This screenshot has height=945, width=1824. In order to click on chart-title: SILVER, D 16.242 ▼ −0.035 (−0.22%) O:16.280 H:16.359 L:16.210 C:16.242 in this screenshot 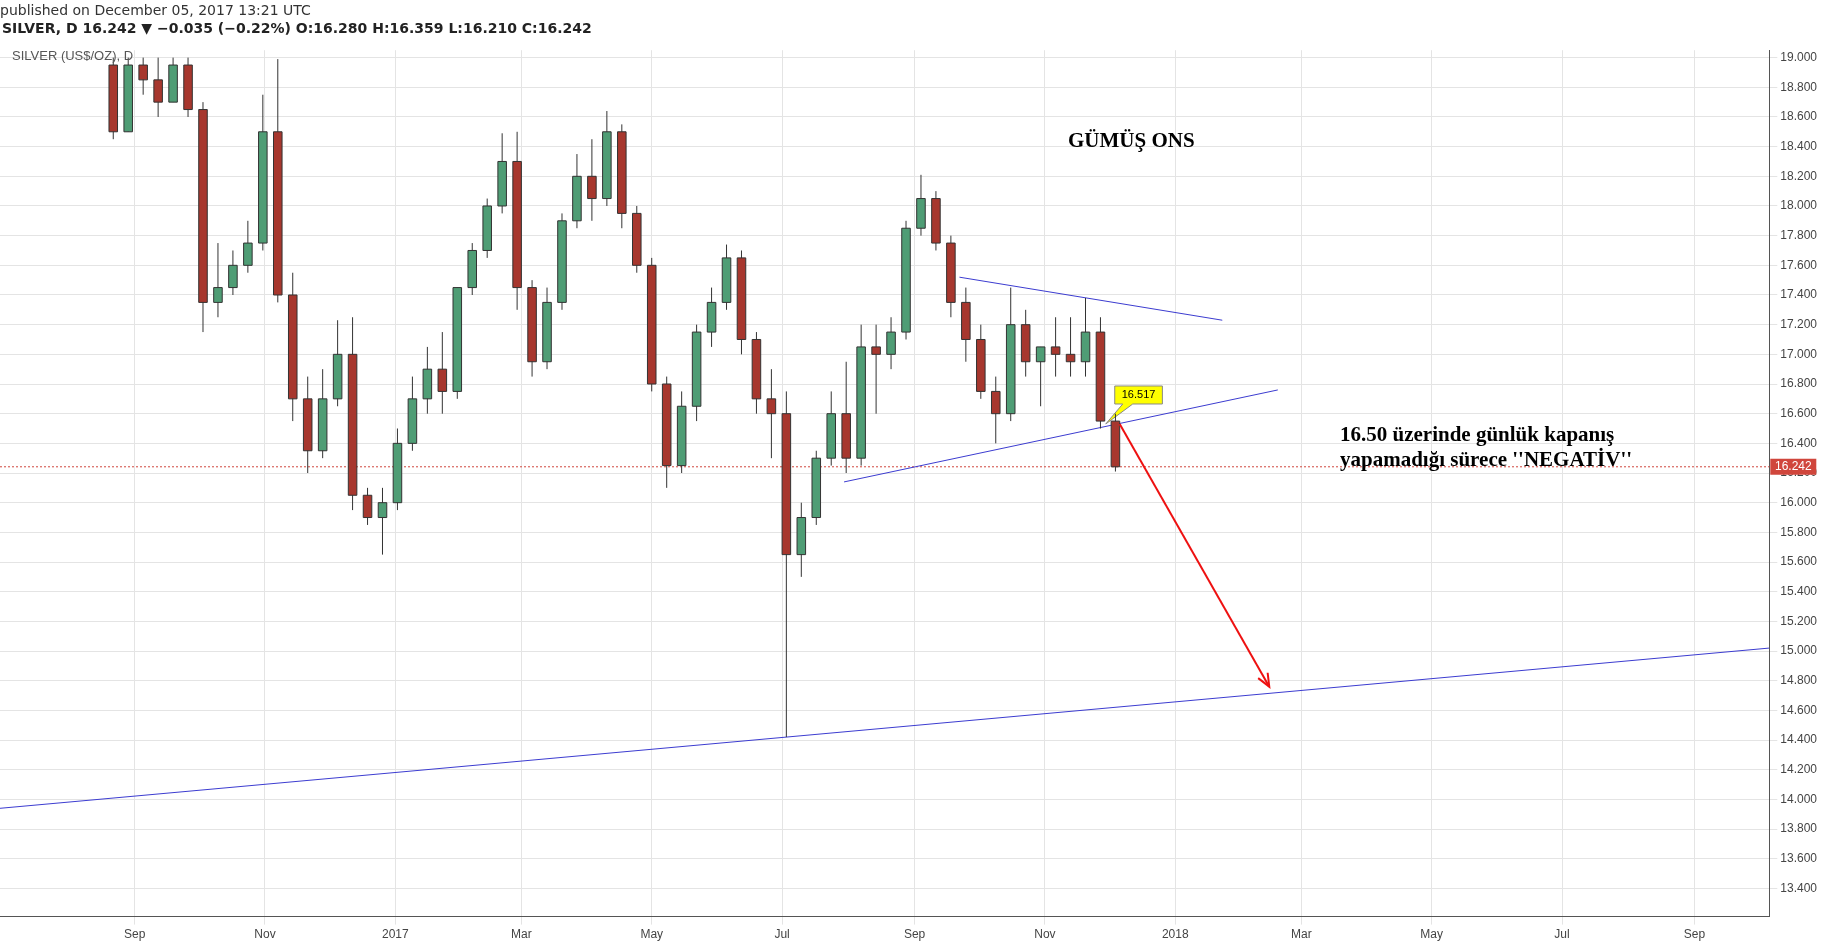, I will do `click(297, 28)`.